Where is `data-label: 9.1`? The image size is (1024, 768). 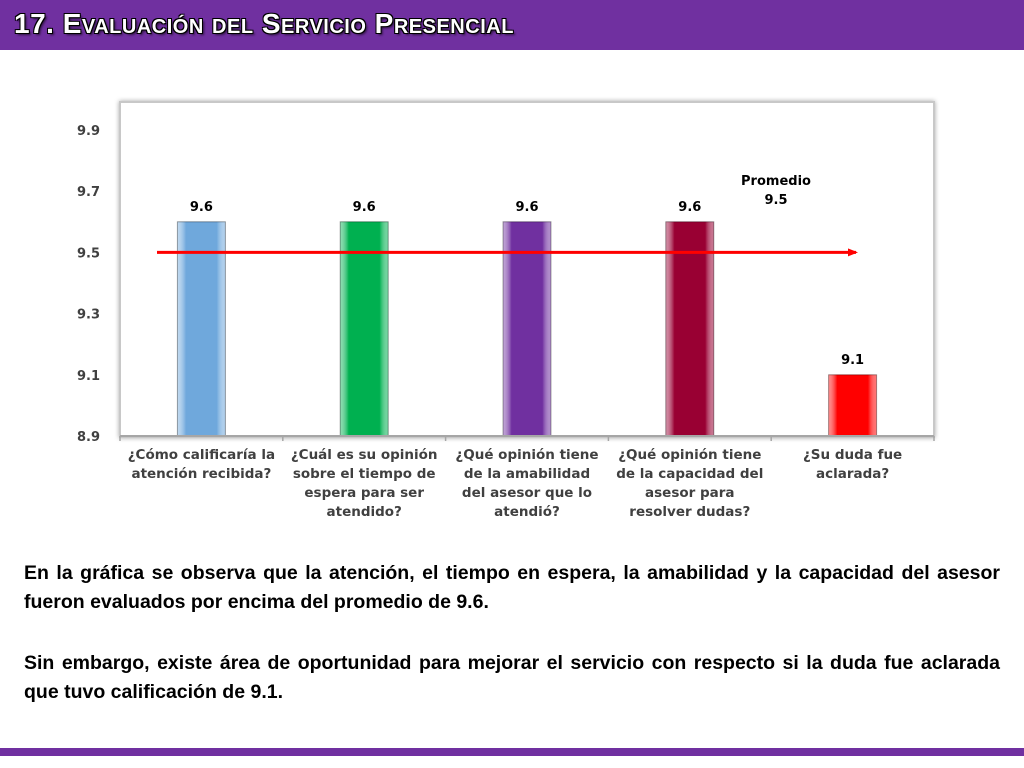
data-label: 9.1 is located at coordinates (852, 360).